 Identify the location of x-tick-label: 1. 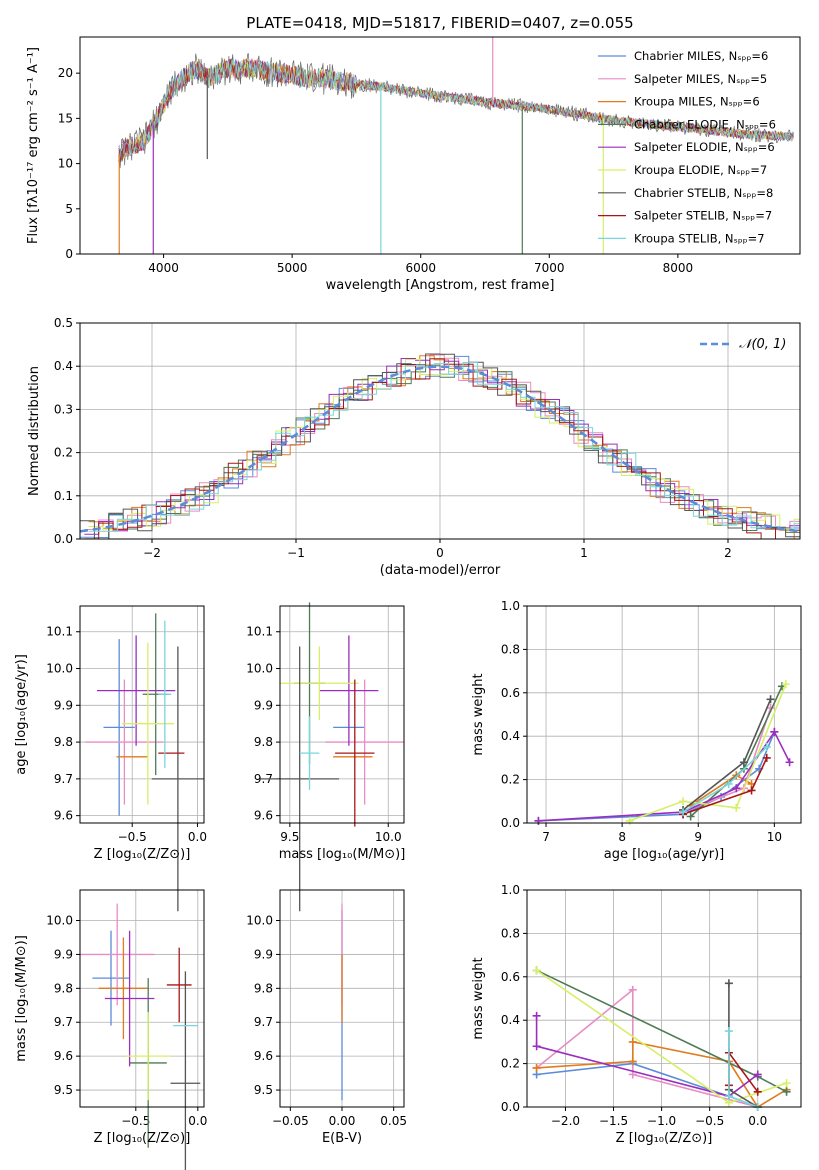
(584, 553).